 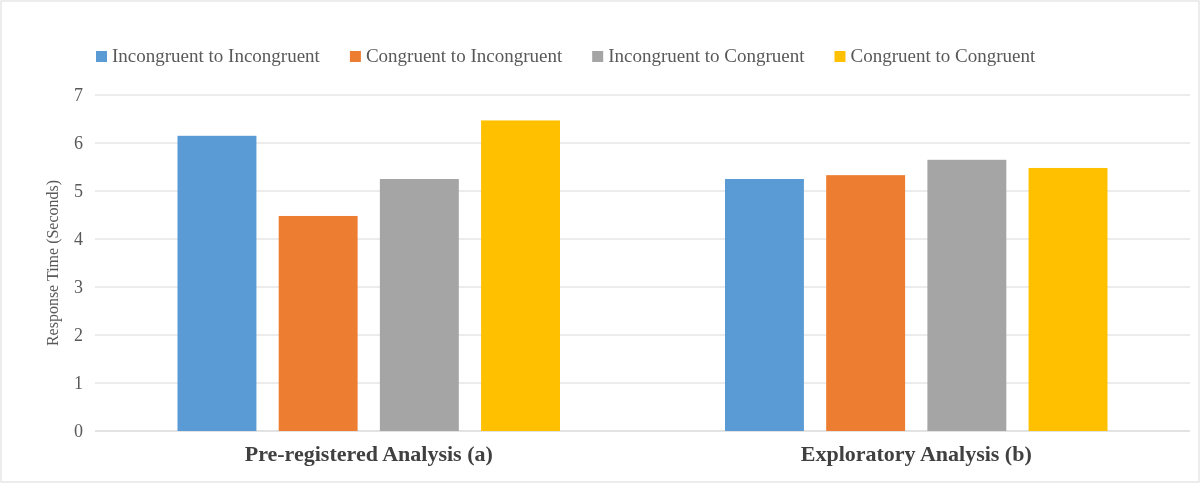 I want to click on y-tick-label: 6, so click(x=78, y=143).